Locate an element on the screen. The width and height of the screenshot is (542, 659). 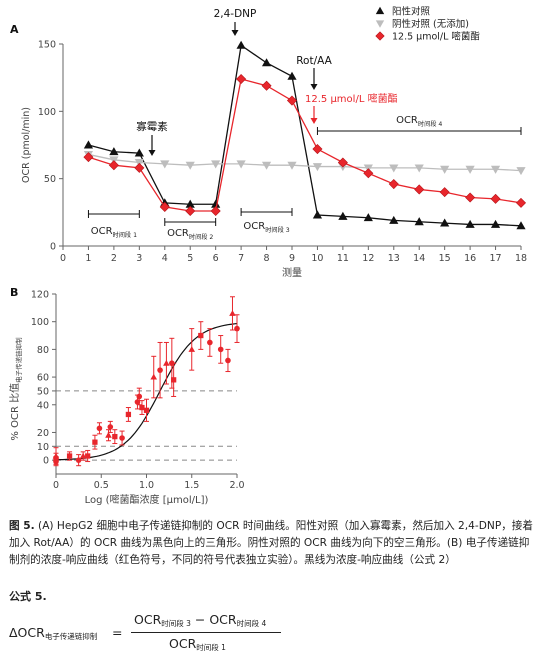
num-a-sub: 时间段 3 is located at coordinates (176, 623).